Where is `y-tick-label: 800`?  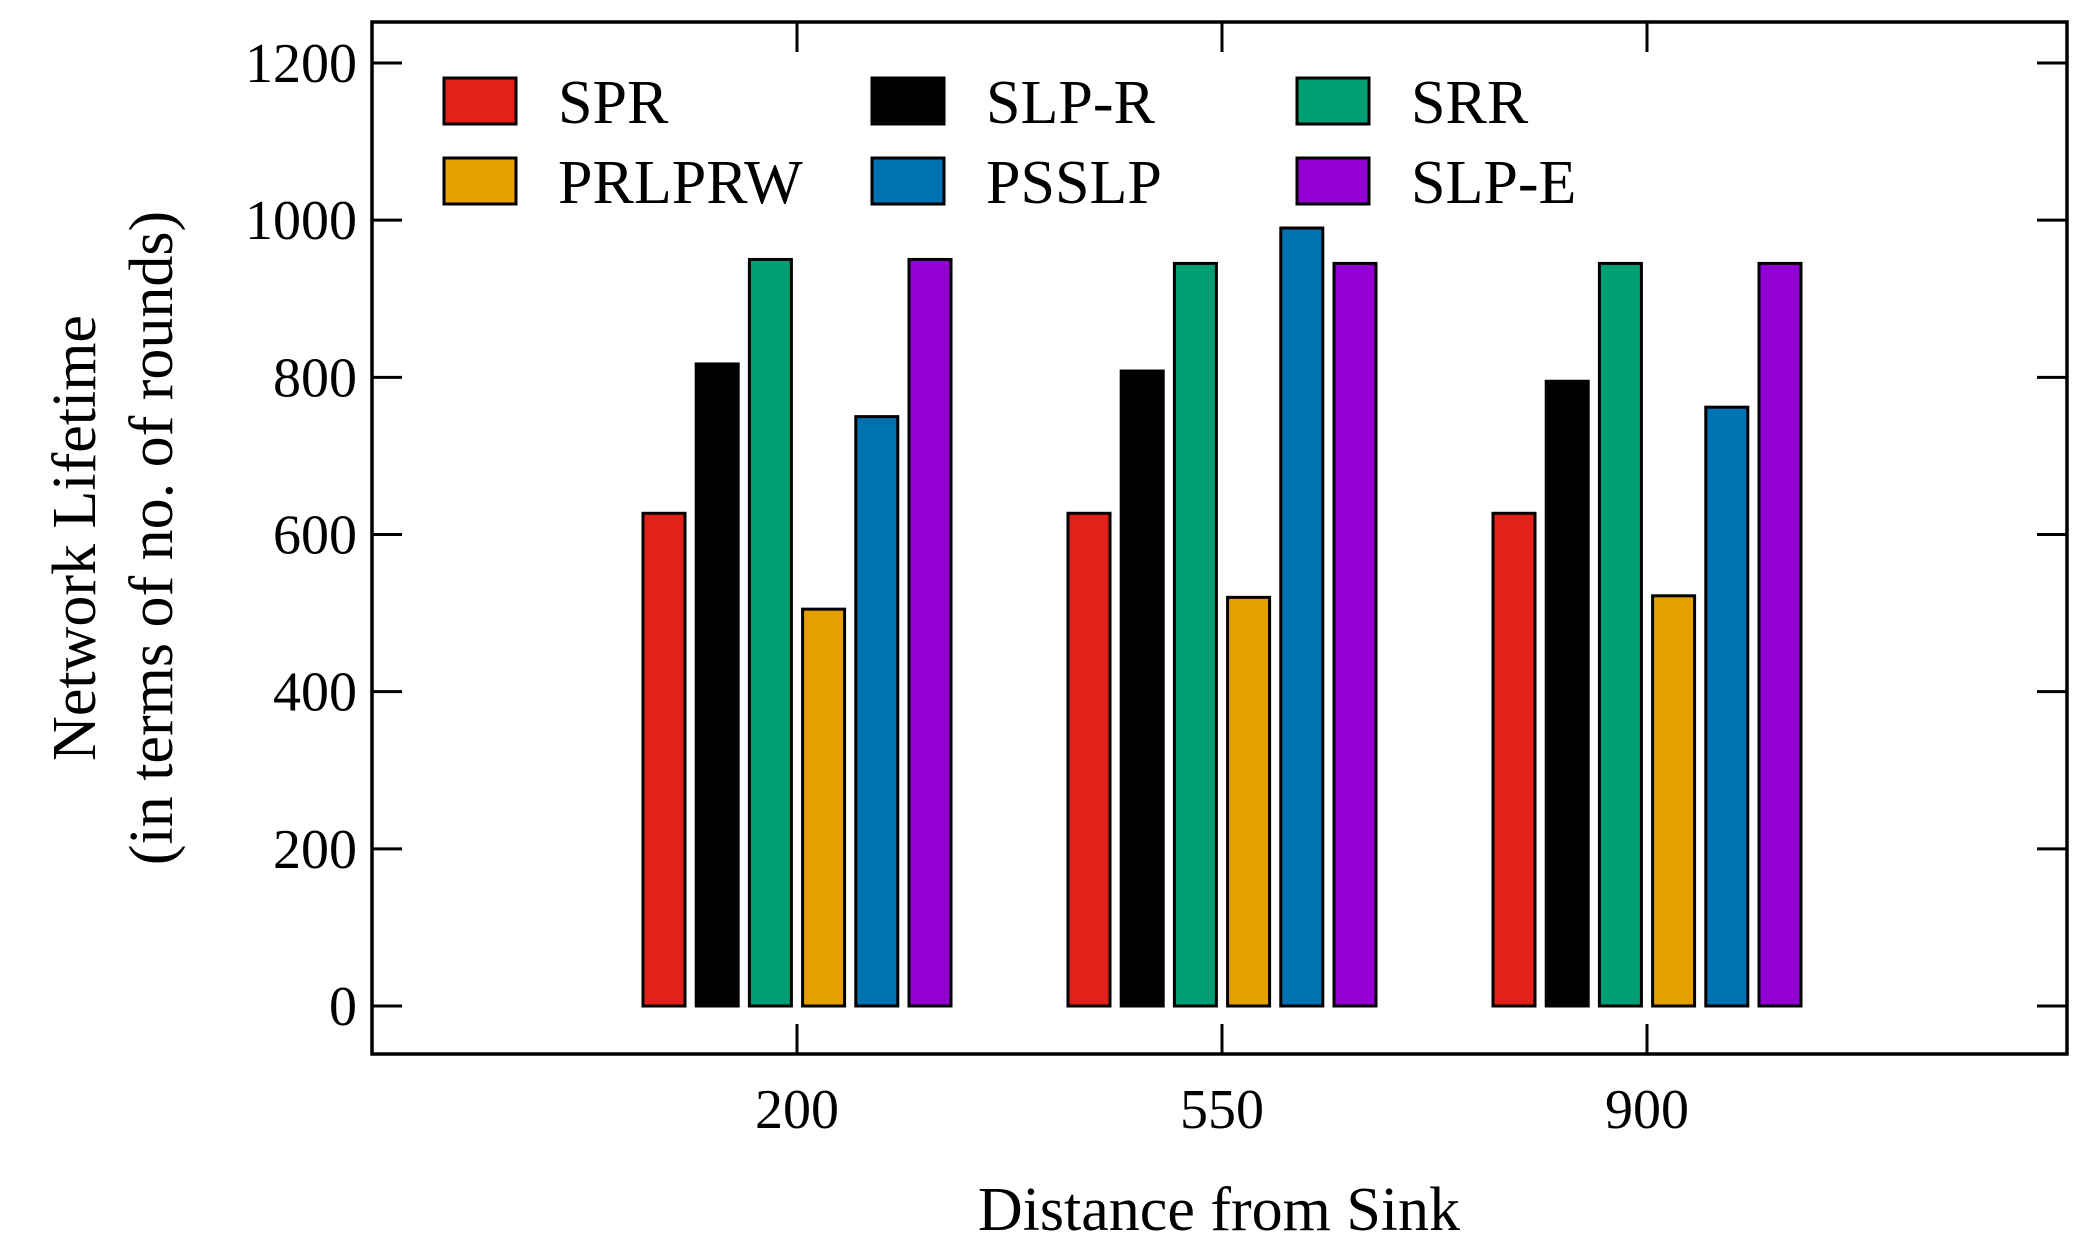
y-tick-label: 800 is located at coordinates (315, 378).